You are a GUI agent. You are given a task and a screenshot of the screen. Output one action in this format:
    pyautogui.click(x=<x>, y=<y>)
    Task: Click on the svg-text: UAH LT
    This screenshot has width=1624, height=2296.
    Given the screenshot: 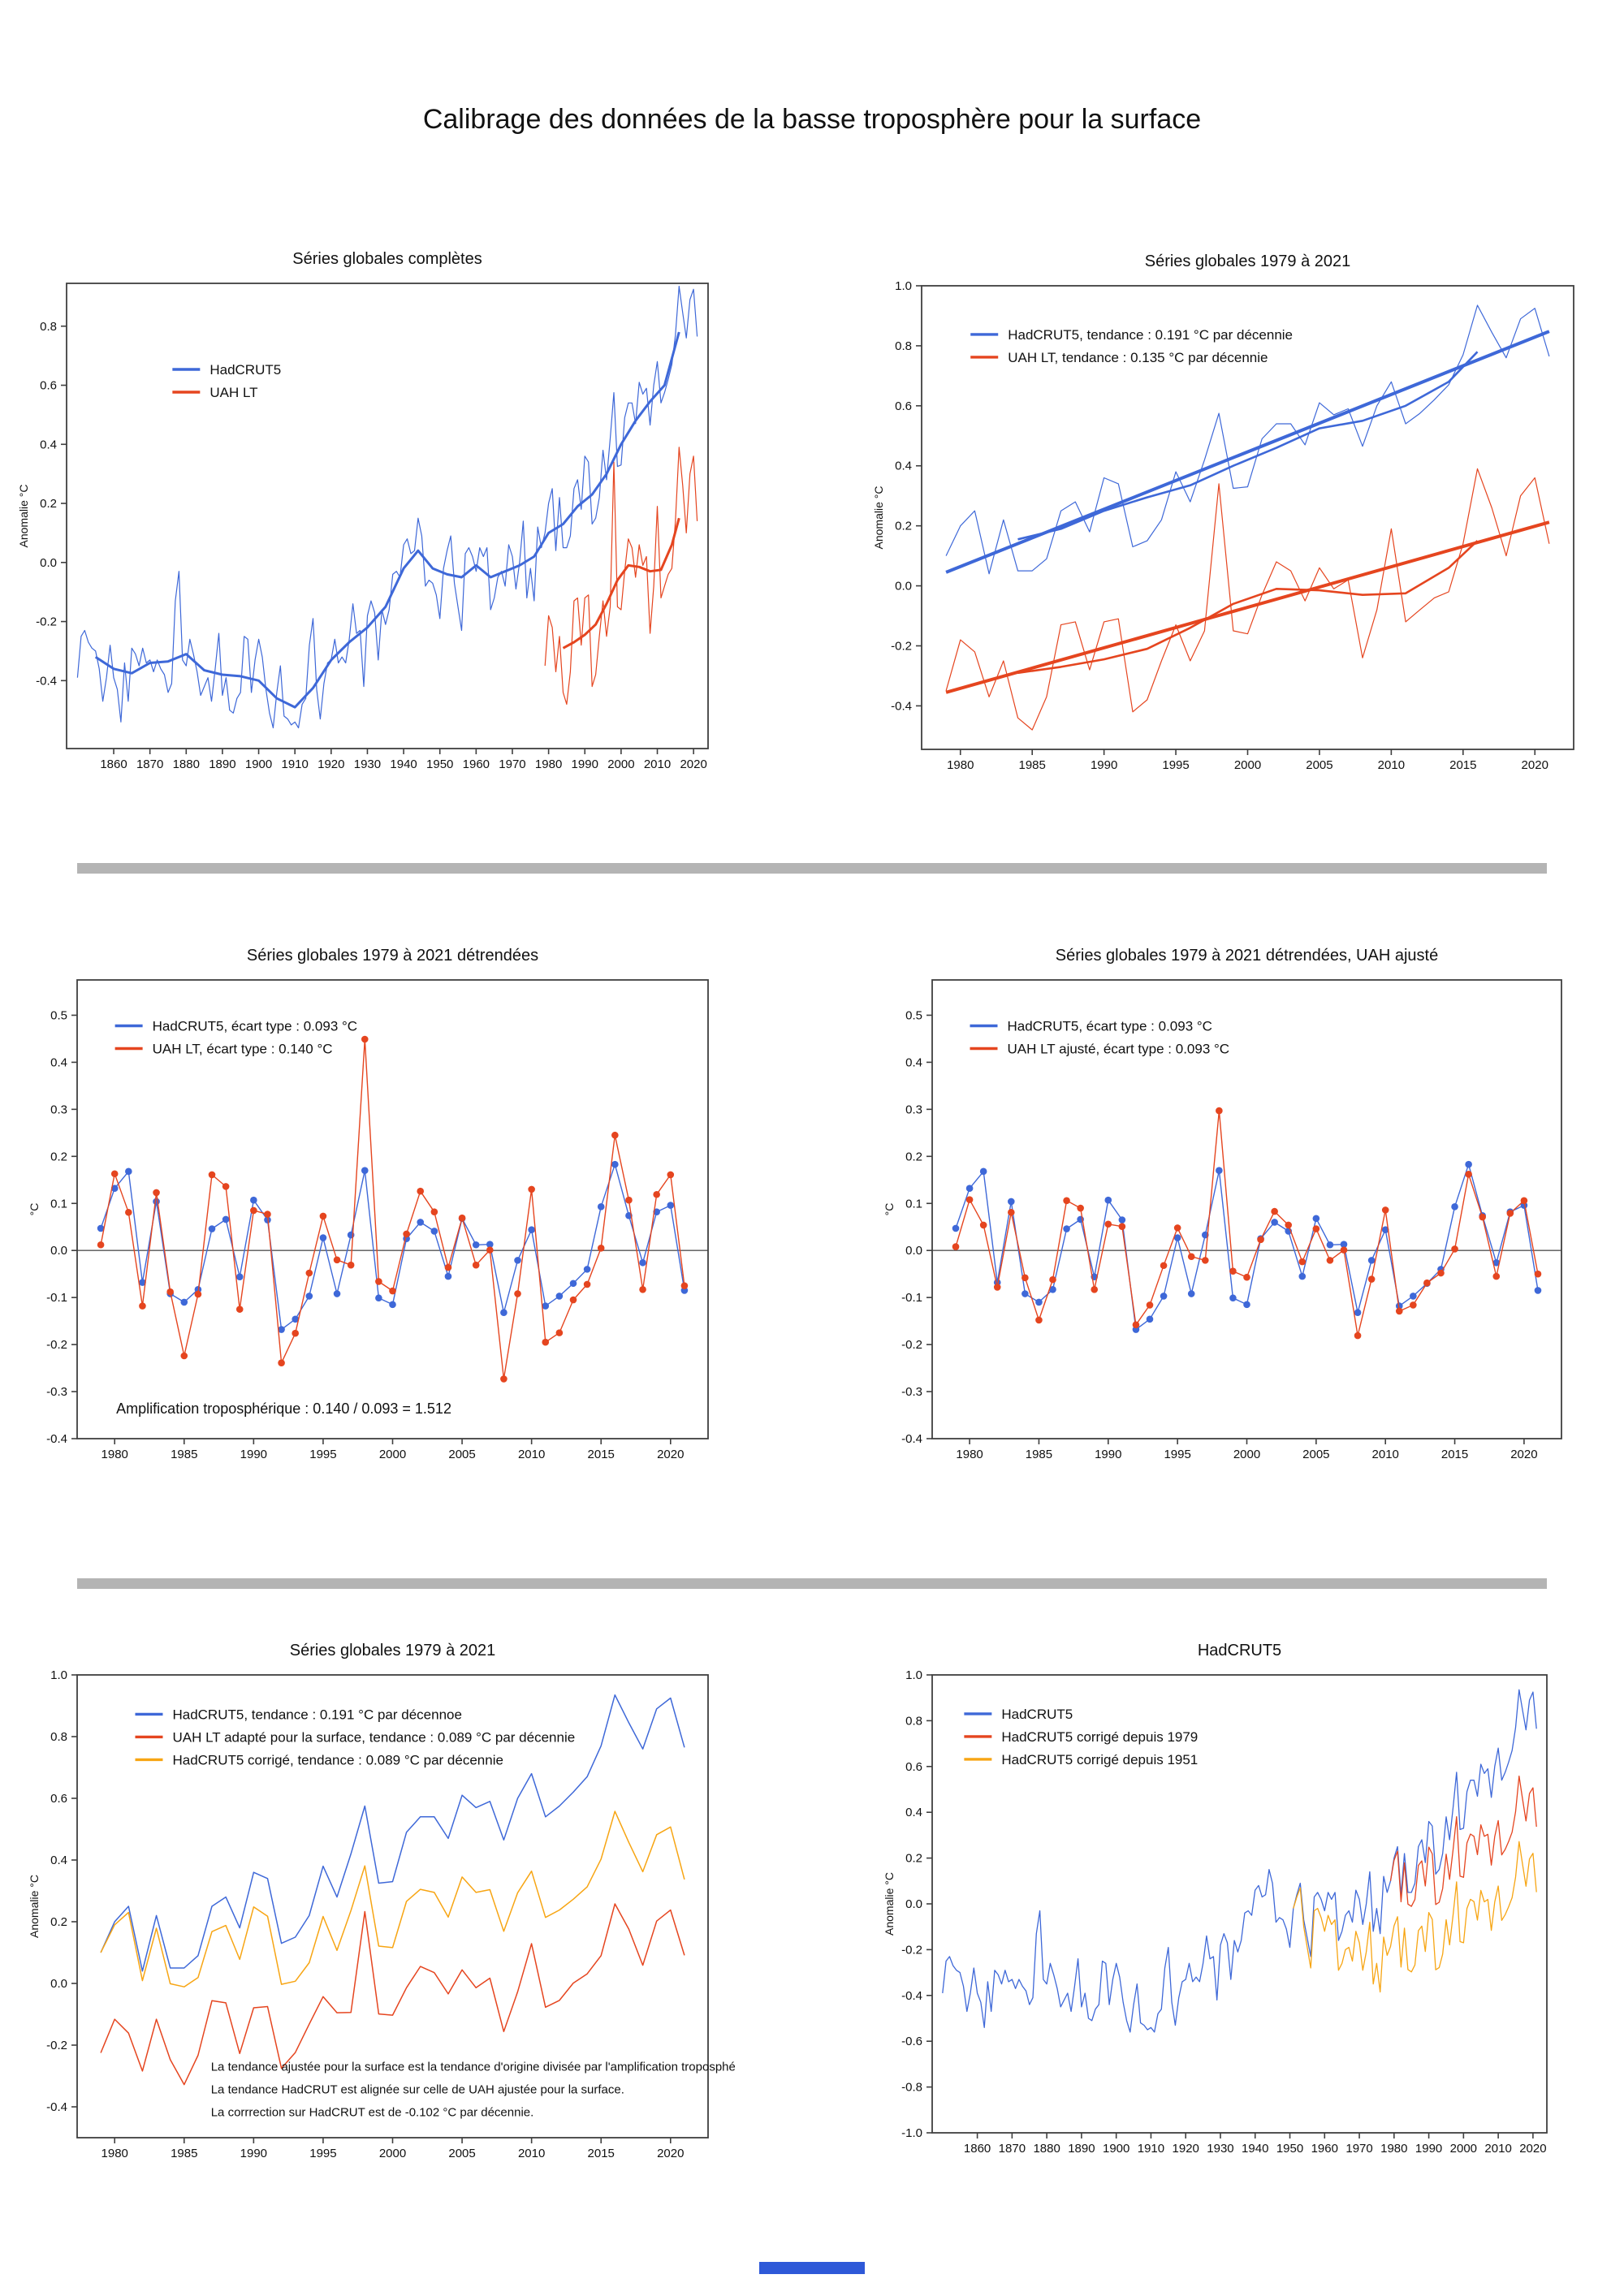 What is the action you would take?
    pyautogui.click(x=233, y=392)
    